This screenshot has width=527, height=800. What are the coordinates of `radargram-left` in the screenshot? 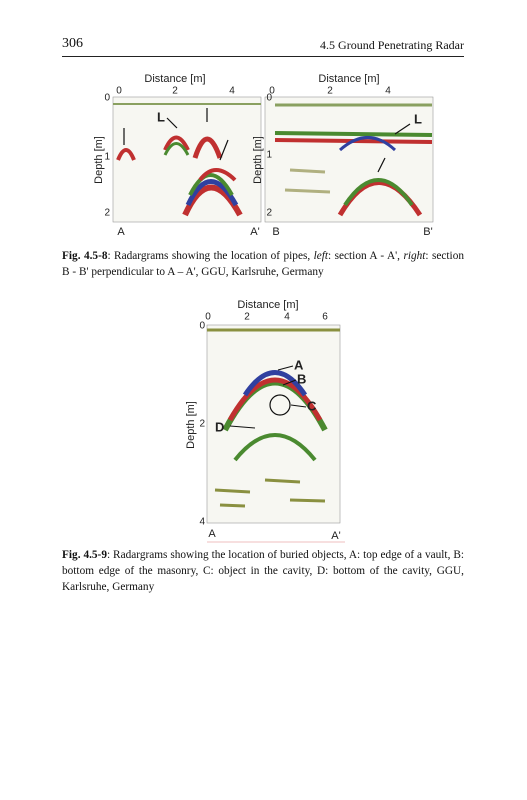 It's located at (187, 159).